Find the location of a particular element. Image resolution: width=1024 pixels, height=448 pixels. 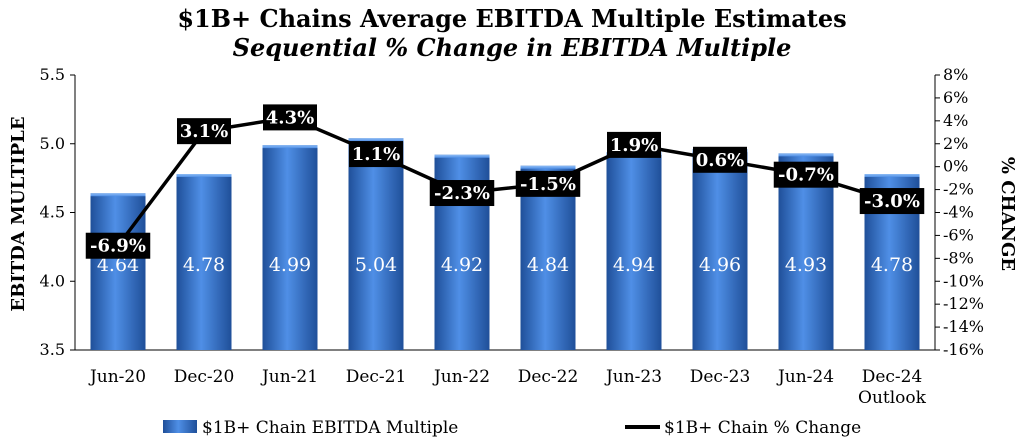

line-value-label: -0.7% is located at coordinates (806, 175).